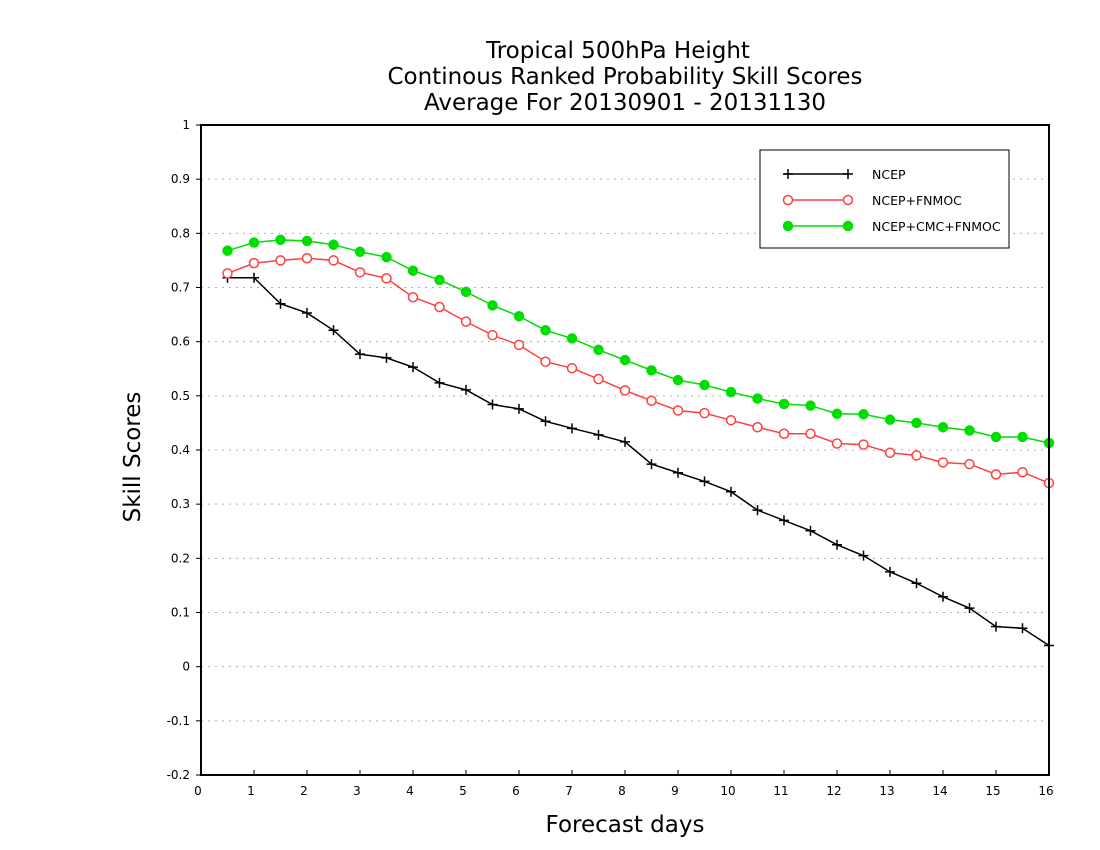 The width and height of the screenshot is (1100, 850). I want to click on x-tick-label: 16, so click(1045, 791).